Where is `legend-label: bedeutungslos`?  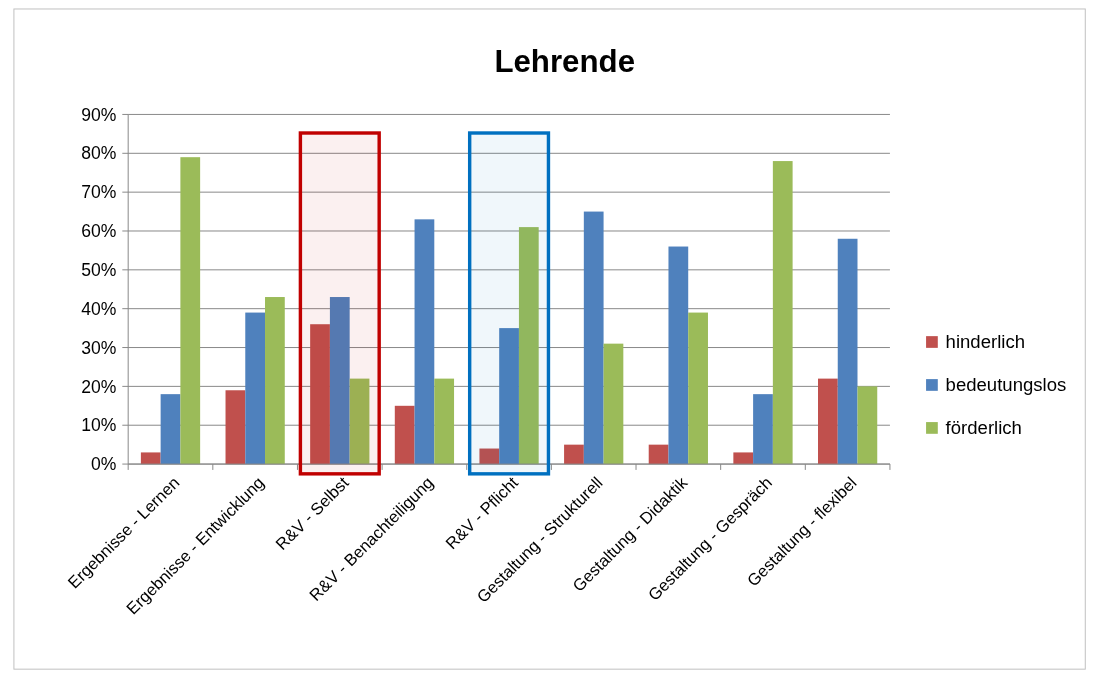 legend-label: bedeutungslos is located at coordinates (1006, 385).